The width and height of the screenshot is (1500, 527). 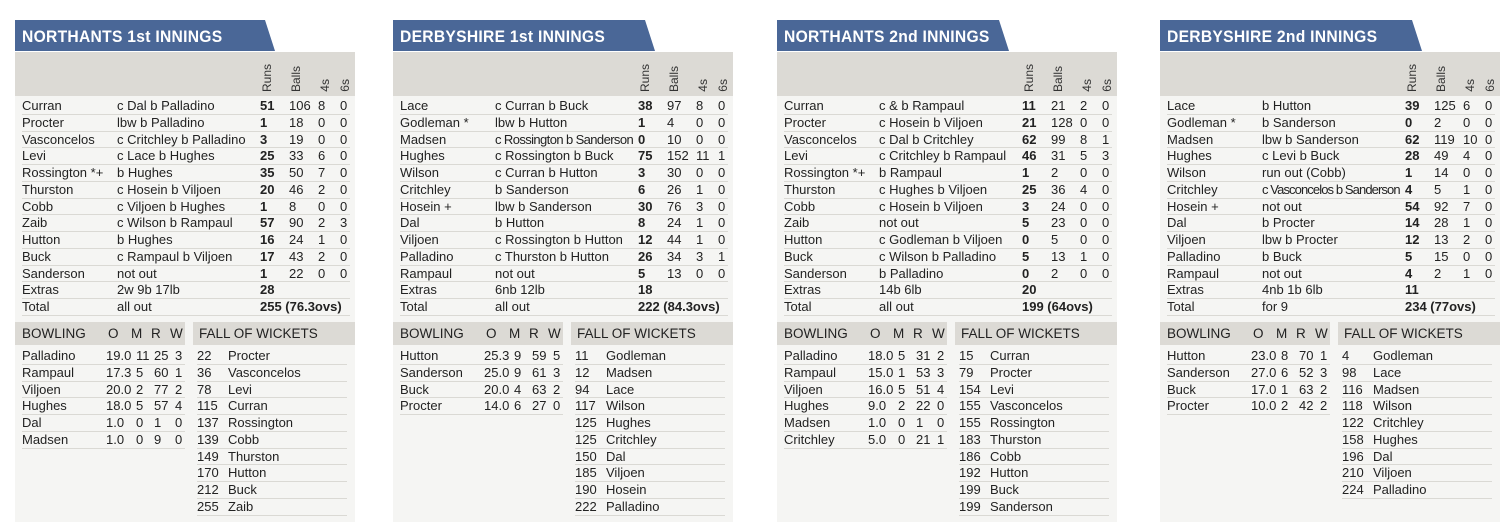 I want to click on cell: 4, so click(x=1409, y=189).